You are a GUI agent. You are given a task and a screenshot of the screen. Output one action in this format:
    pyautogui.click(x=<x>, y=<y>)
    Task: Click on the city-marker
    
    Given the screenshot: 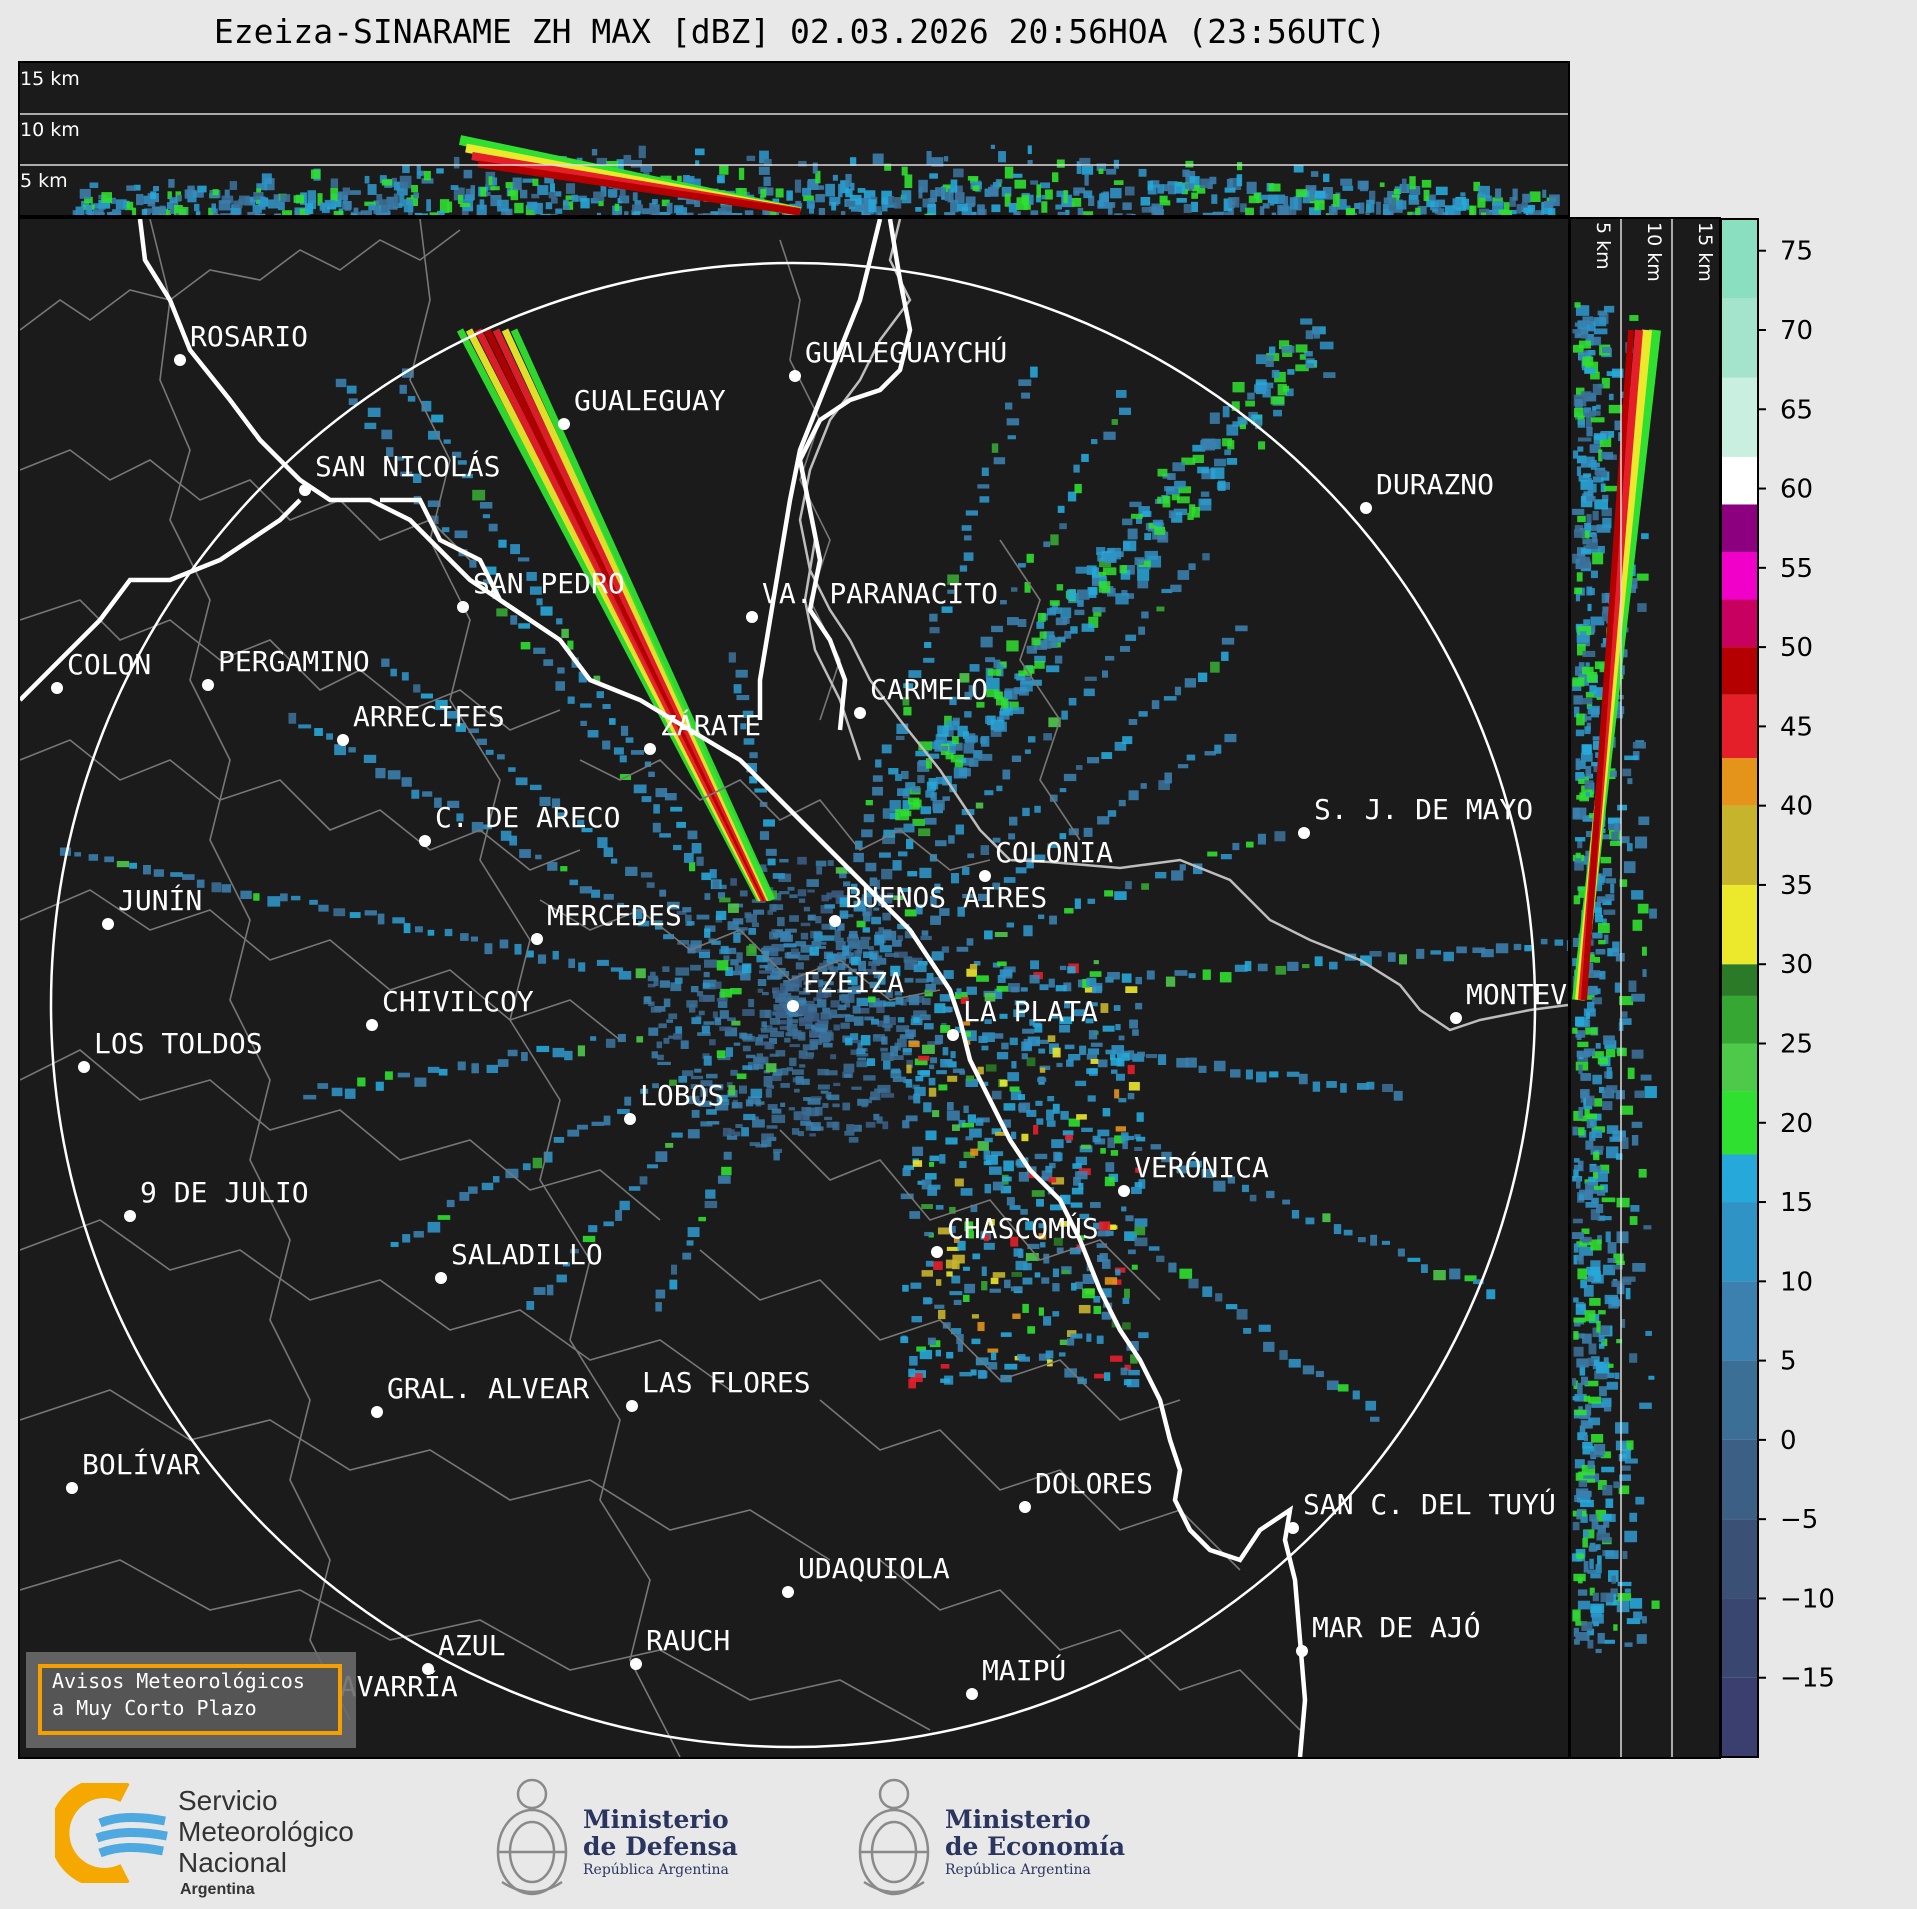 What is the action you would take?
    pyautogui.click(x=795, y=376)
    